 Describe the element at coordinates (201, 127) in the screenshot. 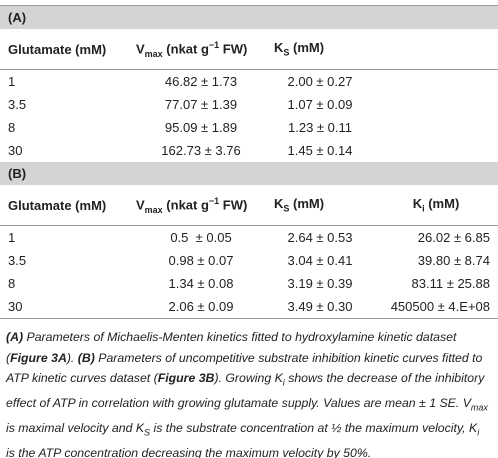

I see `cell: 95.09 ± 1.89` at that location.